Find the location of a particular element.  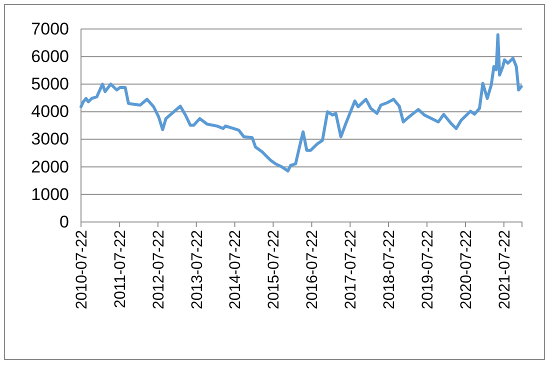

y-tick-label: 5000 is located at coordinates (50, 84).